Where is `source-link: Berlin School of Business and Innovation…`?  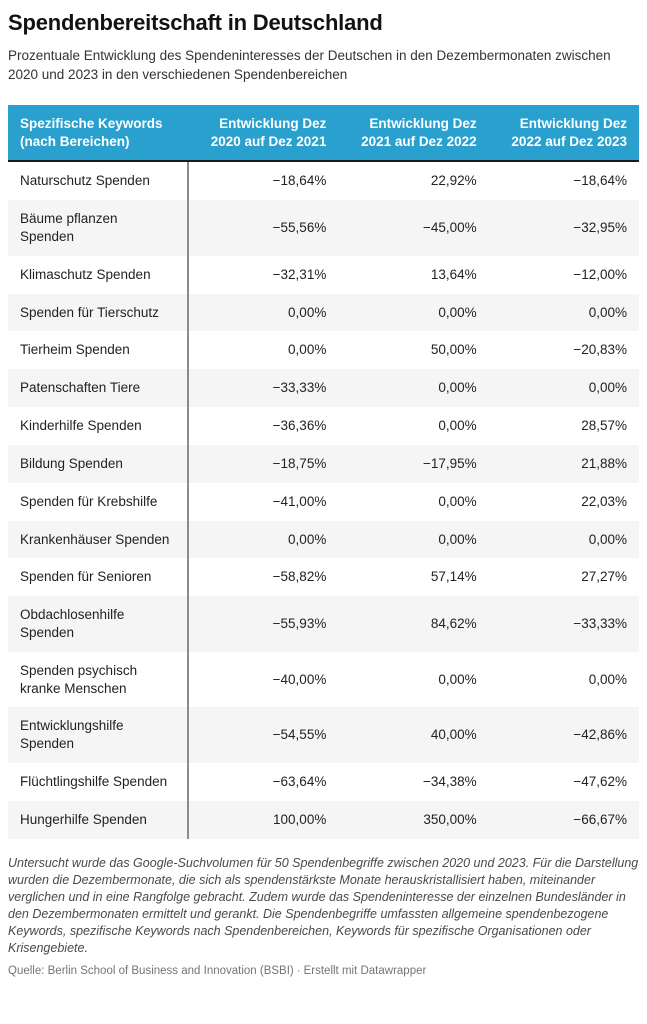
source-link: Berlin School of Business and Innovation… is located at coordinates (170, 971).